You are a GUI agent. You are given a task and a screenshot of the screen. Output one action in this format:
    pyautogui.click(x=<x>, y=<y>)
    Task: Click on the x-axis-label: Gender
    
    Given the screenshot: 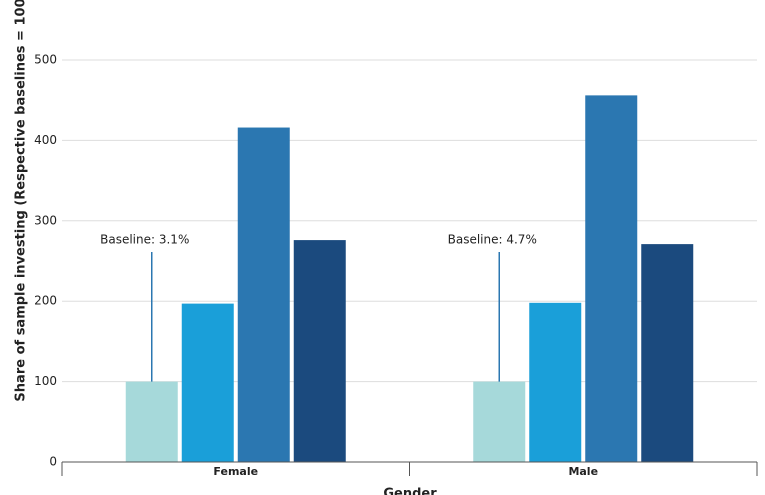 What is the action you would take?
    pyautogui.click(x=410, y=491)
    